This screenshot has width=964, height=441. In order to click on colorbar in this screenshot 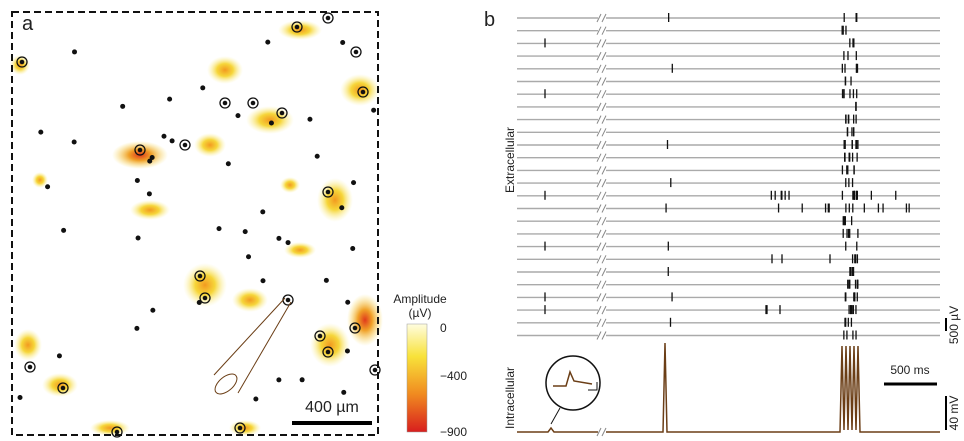, I will do `click(417, 378)`.